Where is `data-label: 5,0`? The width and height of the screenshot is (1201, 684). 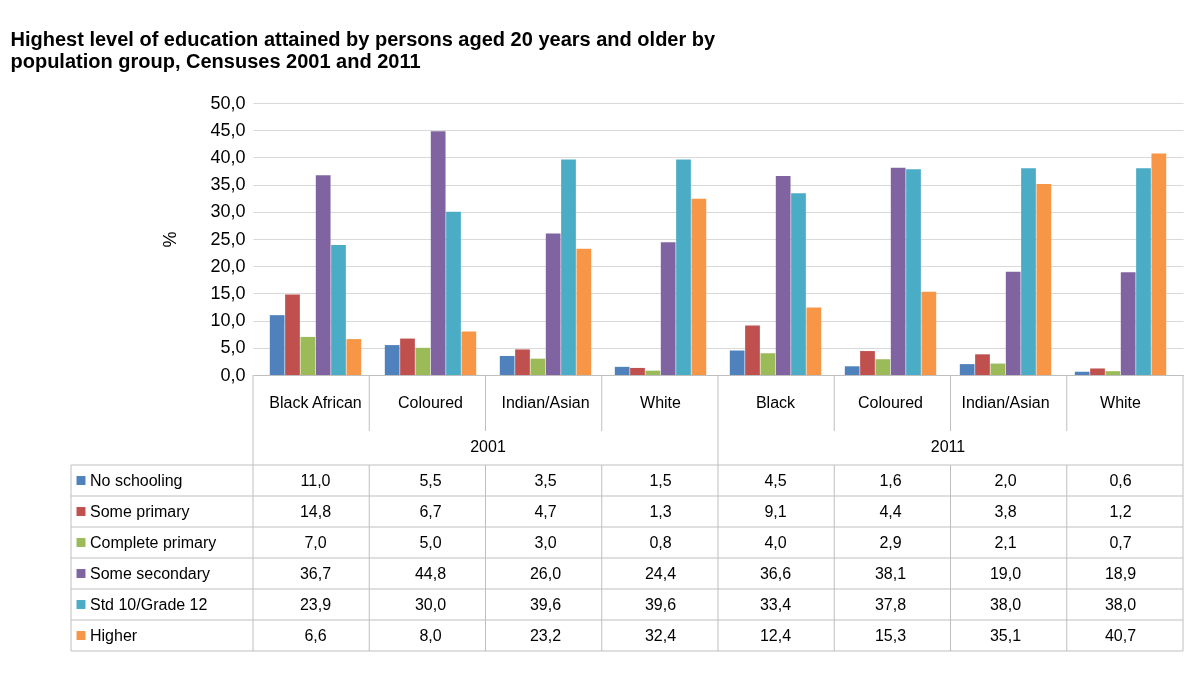 data-label: 5,0 is located at coordinates (430, 542).